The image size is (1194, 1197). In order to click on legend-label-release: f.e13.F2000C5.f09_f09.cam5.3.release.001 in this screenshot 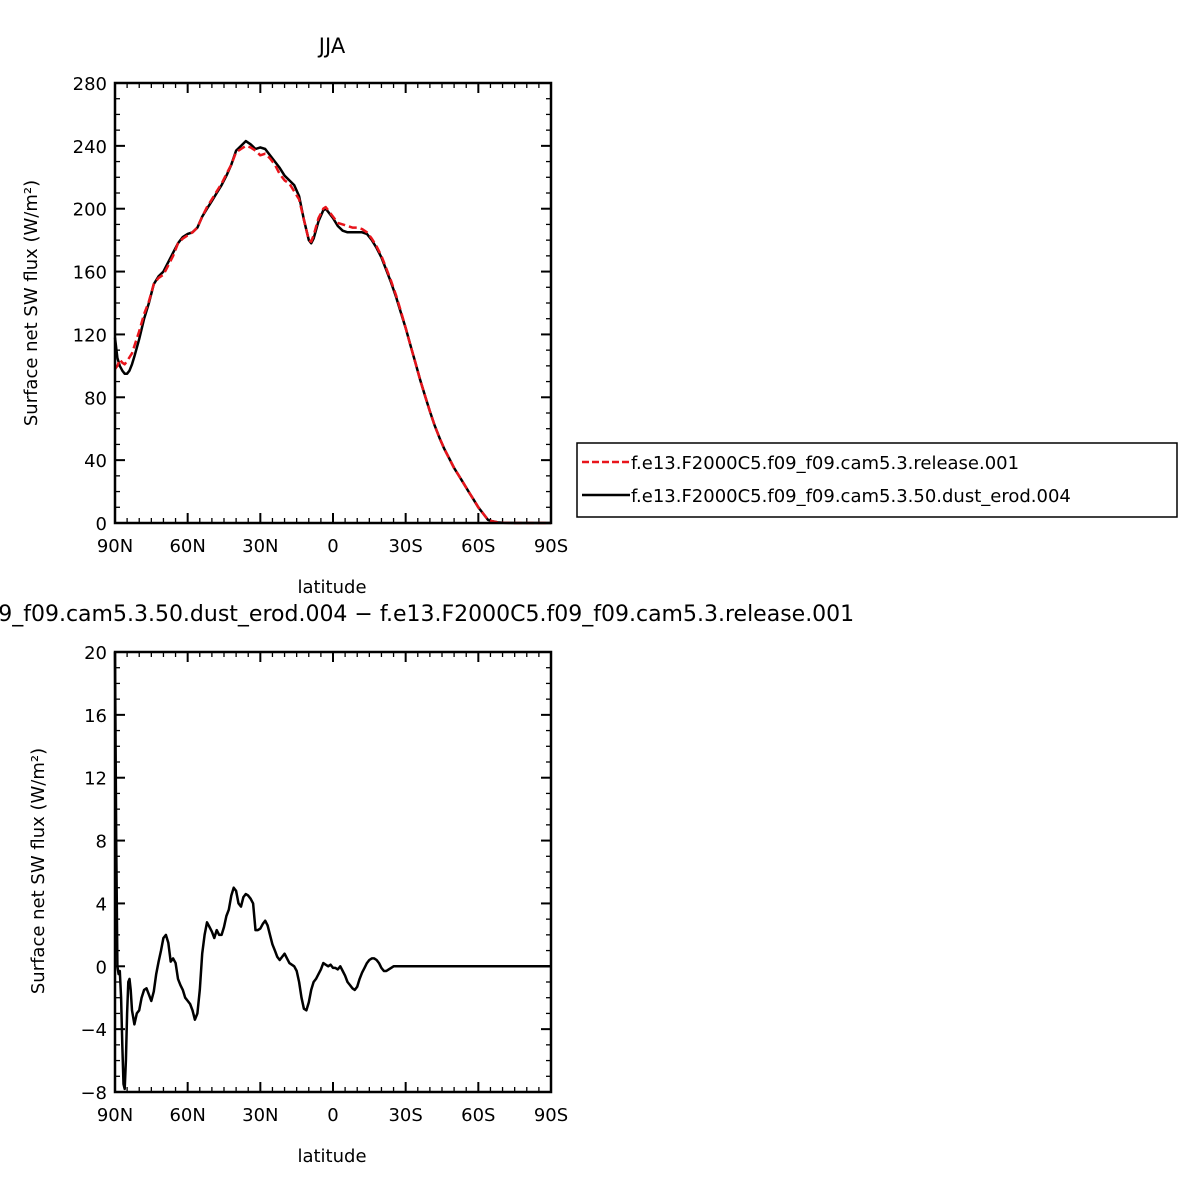, I will do `click(825, 463)`.